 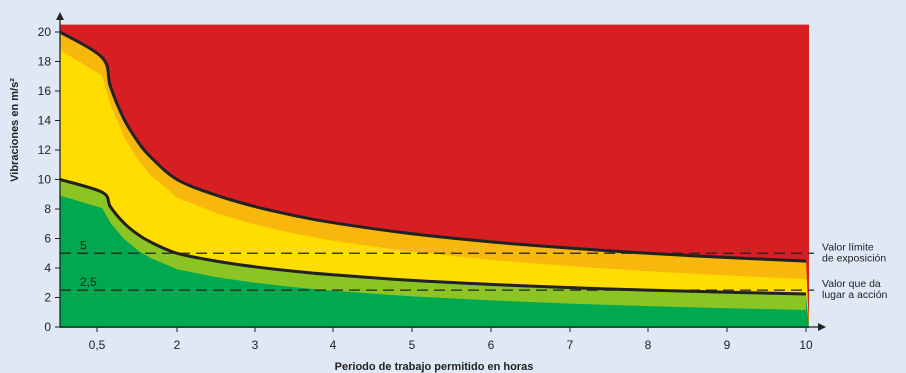 I want to click on y-tick-label-6: 12, so click(x=45, y=150).